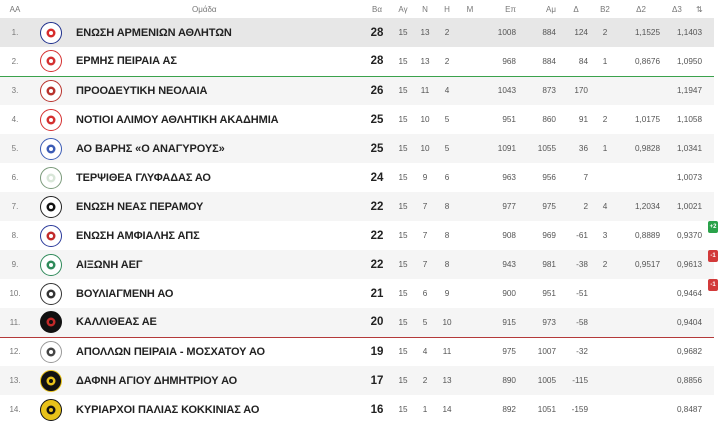 Image resolution: width=719 pixels, height=442 pixels. Describe the element at coordinates (217, 264) in the screenshot. I see `team-name: ΑΙΞΩΝΗ ΑΕΓ` at that location.